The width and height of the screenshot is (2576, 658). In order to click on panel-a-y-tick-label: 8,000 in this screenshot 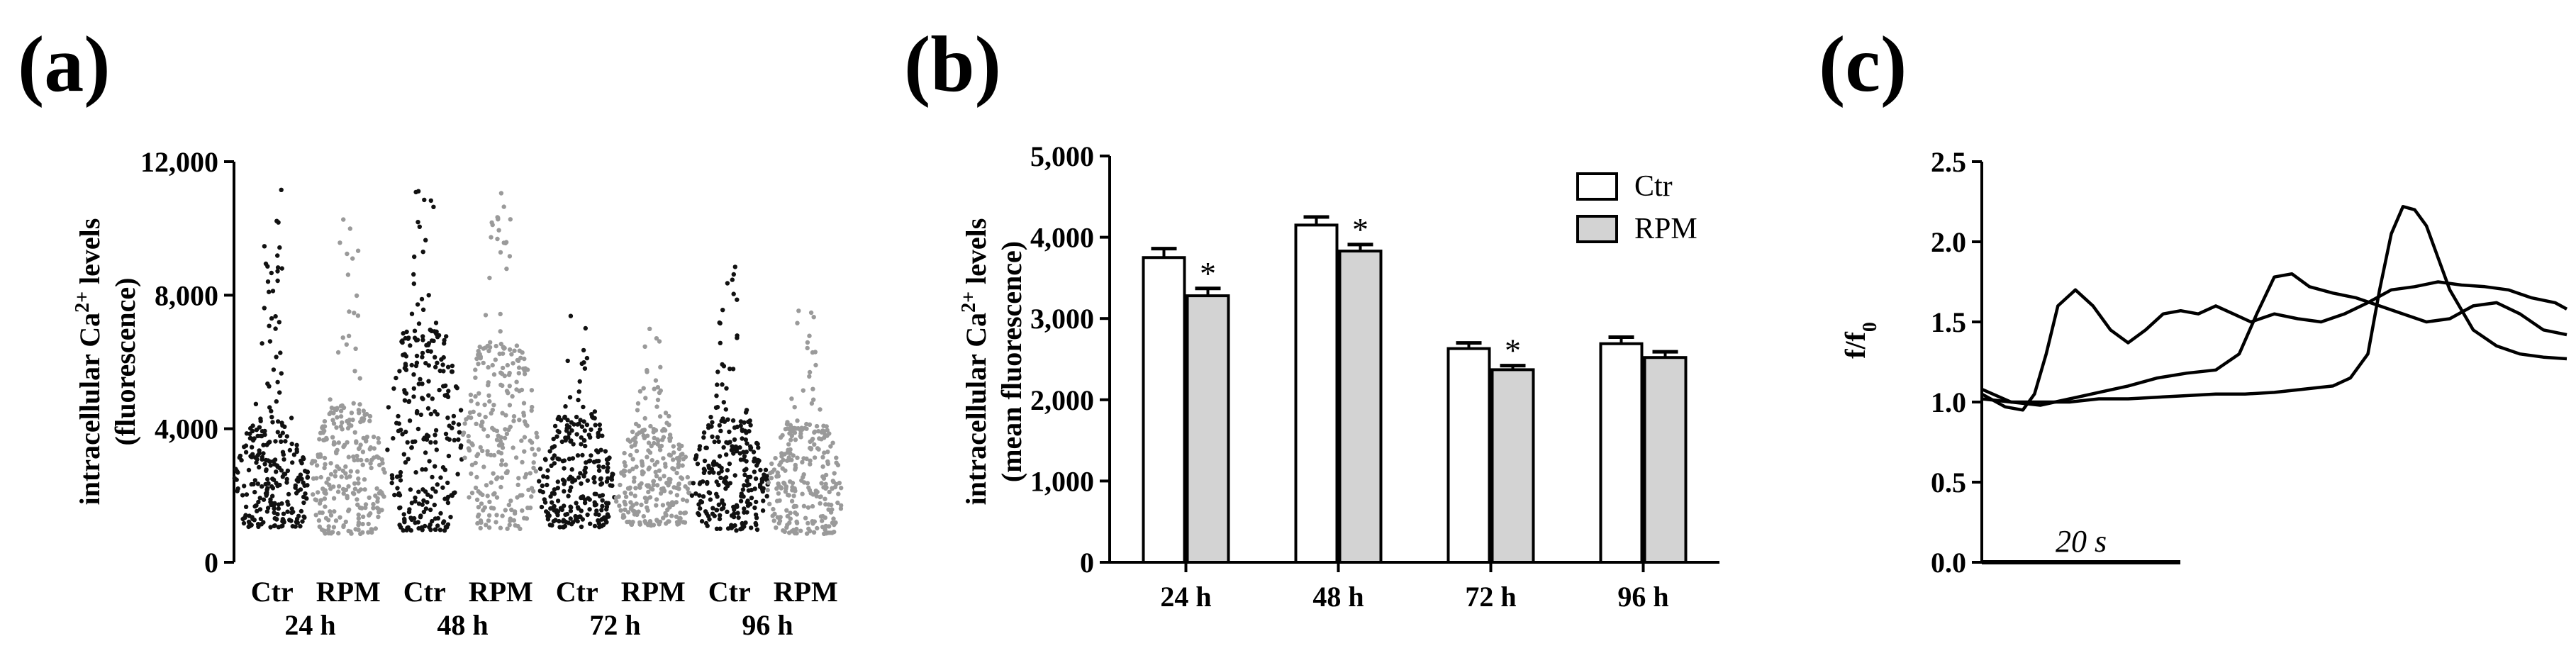, I will do `click(186, 295)`.